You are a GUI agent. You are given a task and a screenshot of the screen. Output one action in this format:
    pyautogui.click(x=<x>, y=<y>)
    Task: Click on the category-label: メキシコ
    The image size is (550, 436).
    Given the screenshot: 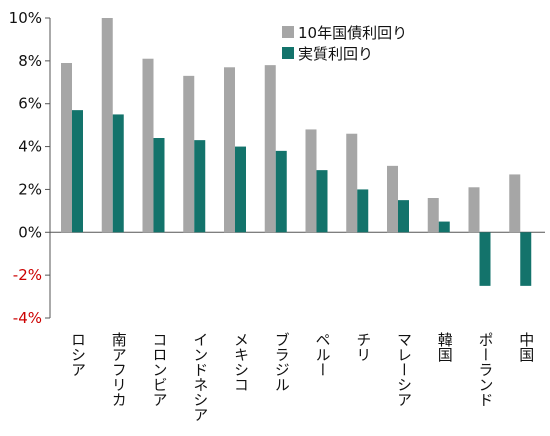 What is the action you would take?
    pyautogui.click(x=241, y=362)
    